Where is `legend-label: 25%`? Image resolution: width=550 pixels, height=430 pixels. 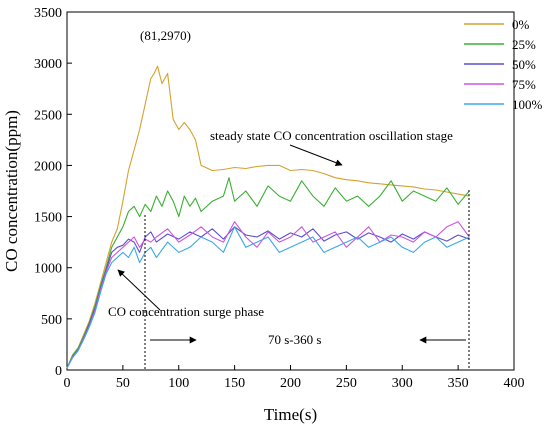
legend-label: 25% is located at coordinates (524, 44).